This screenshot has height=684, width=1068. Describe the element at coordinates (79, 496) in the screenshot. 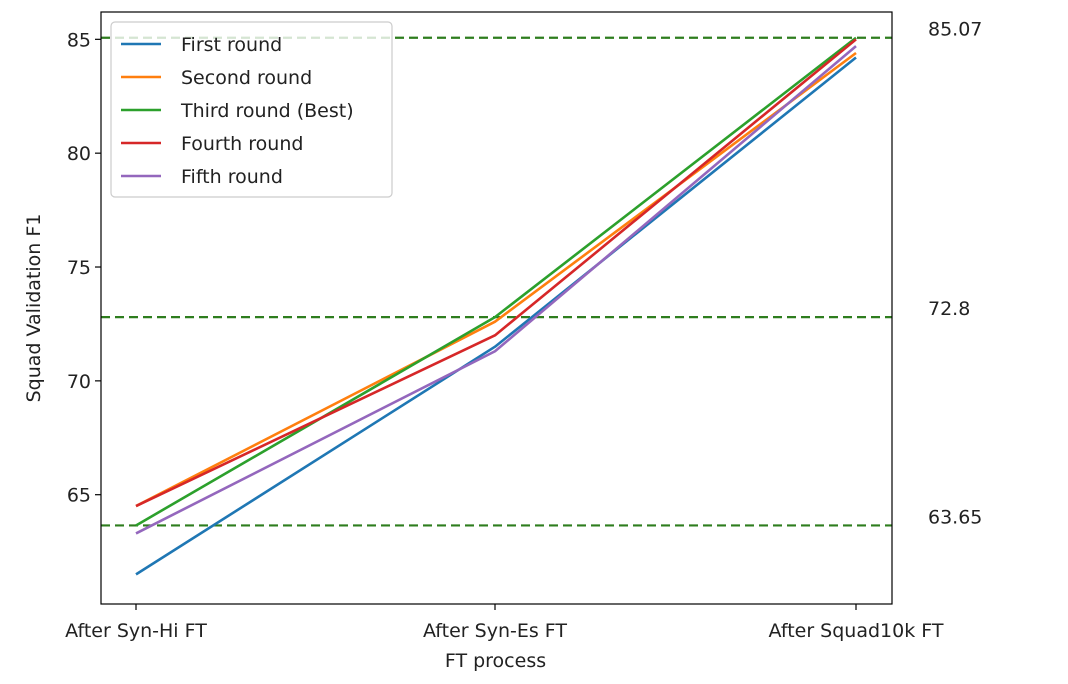

I see `y-tick-label: 65` at that location.